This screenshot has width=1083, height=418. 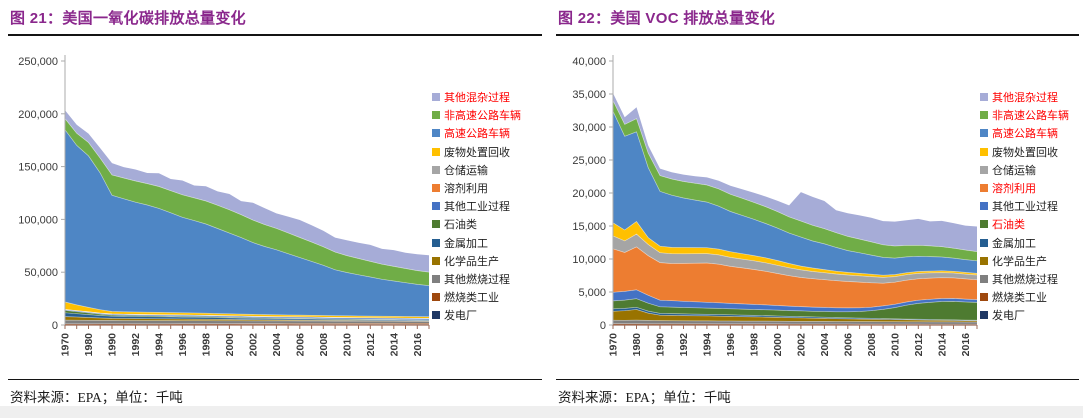 I want to click on x-tick-label: 1994, so click(x=159, y=345).